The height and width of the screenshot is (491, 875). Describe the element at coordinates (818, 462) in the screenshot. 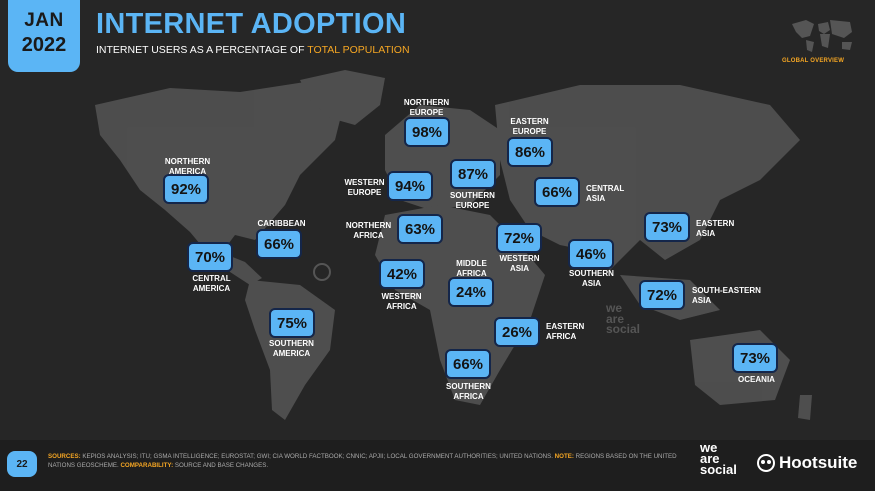

I see `hootsuite-wordmark: Hootsuite` at that location.